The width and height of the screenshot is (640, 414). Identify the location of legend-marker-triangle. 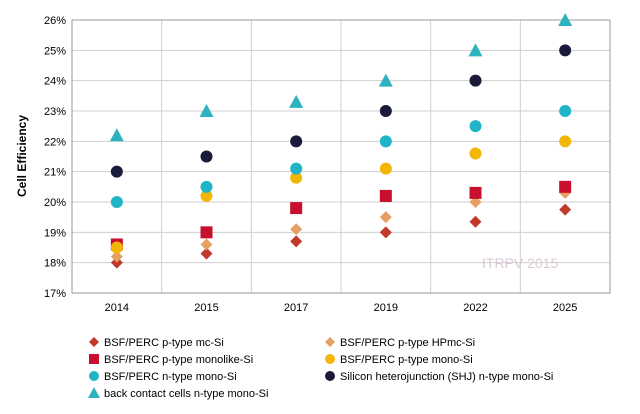
(94, 392).